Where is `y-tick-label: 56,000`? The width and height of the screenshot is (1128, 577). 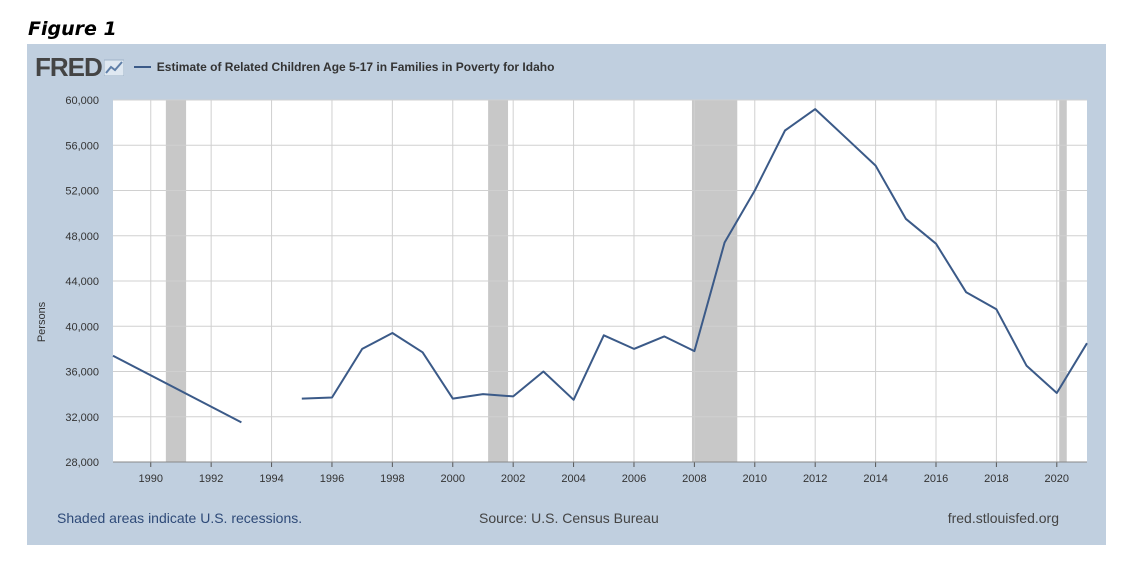 y-tick-label: 56,000 is located at coordinates (82, 146).